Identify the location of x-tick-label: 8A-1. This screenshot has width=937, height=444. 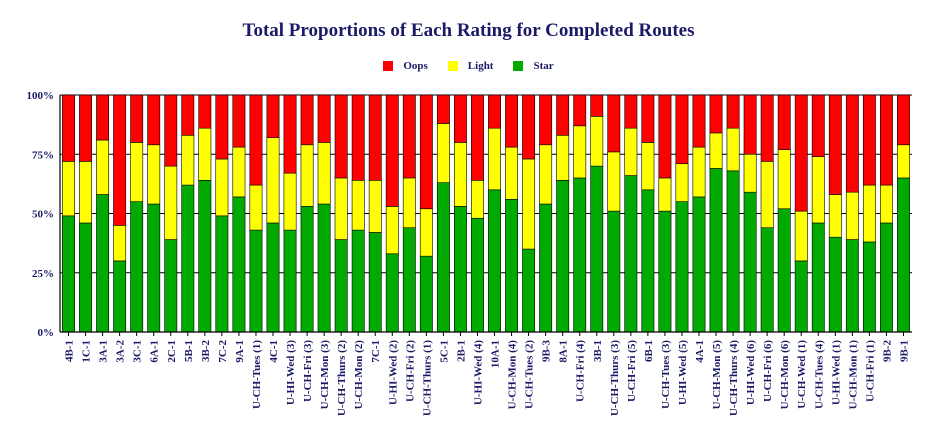
(564, 351).